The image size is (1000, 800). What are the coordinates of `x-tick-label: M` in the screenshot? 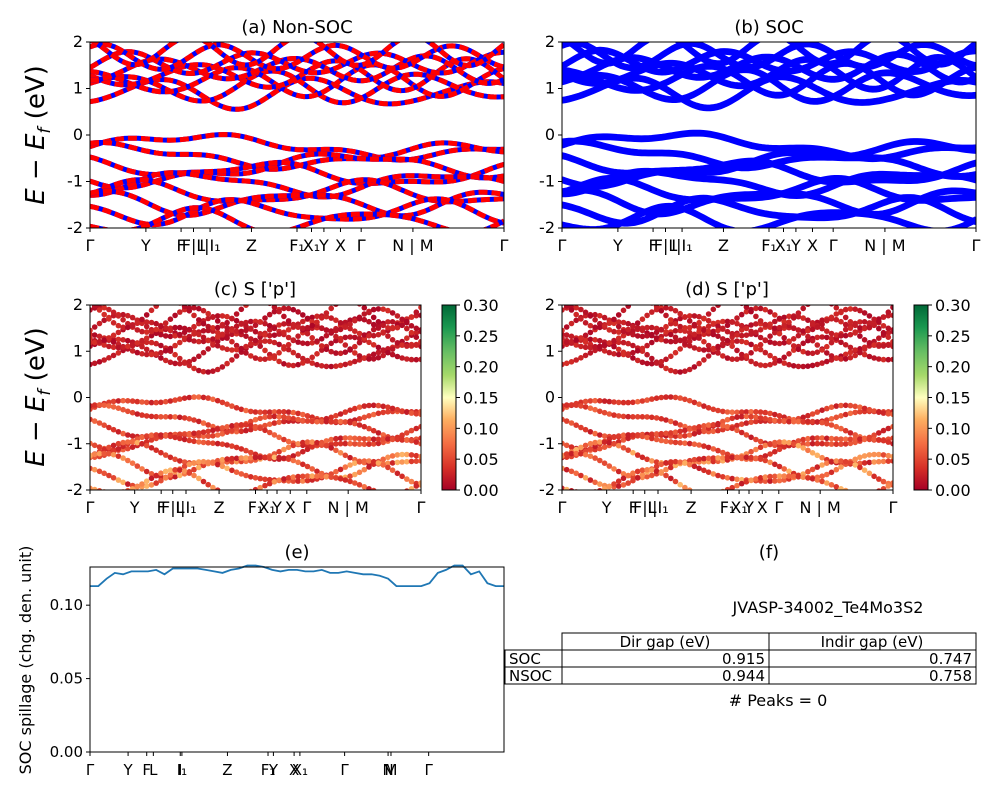 It's located at (391, 770).